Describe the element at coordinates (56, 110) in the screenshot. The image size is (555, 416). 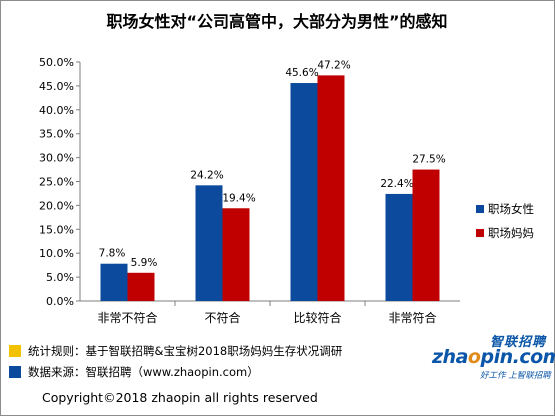
I see `y-tick-label: 40.0%` at that location.